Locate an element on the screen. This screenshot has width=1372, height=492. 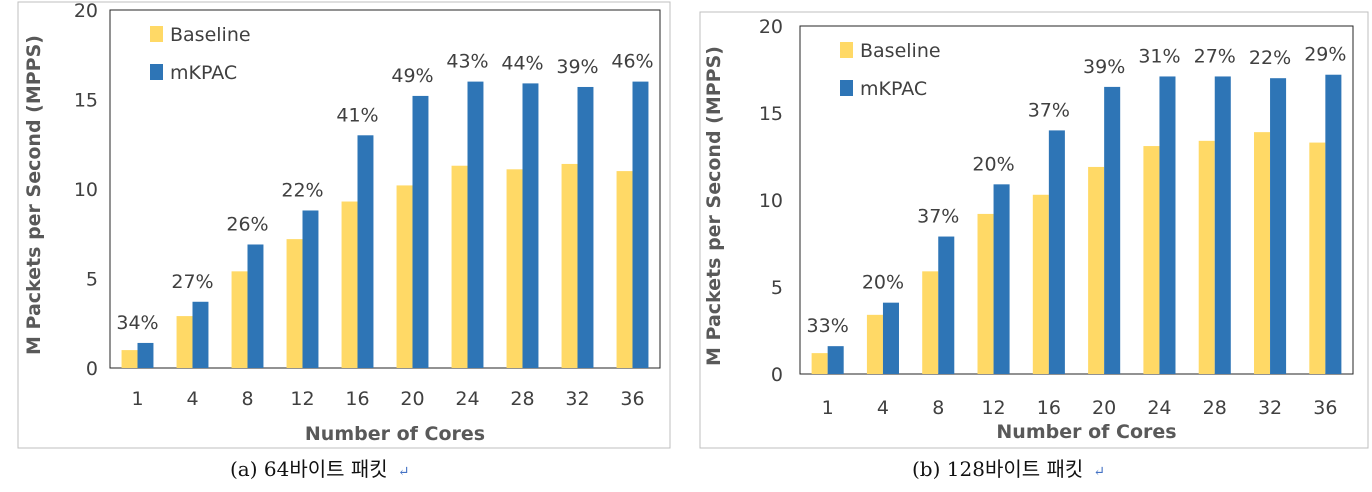
improvement-label: 43% is located at coordinates (467, 62).